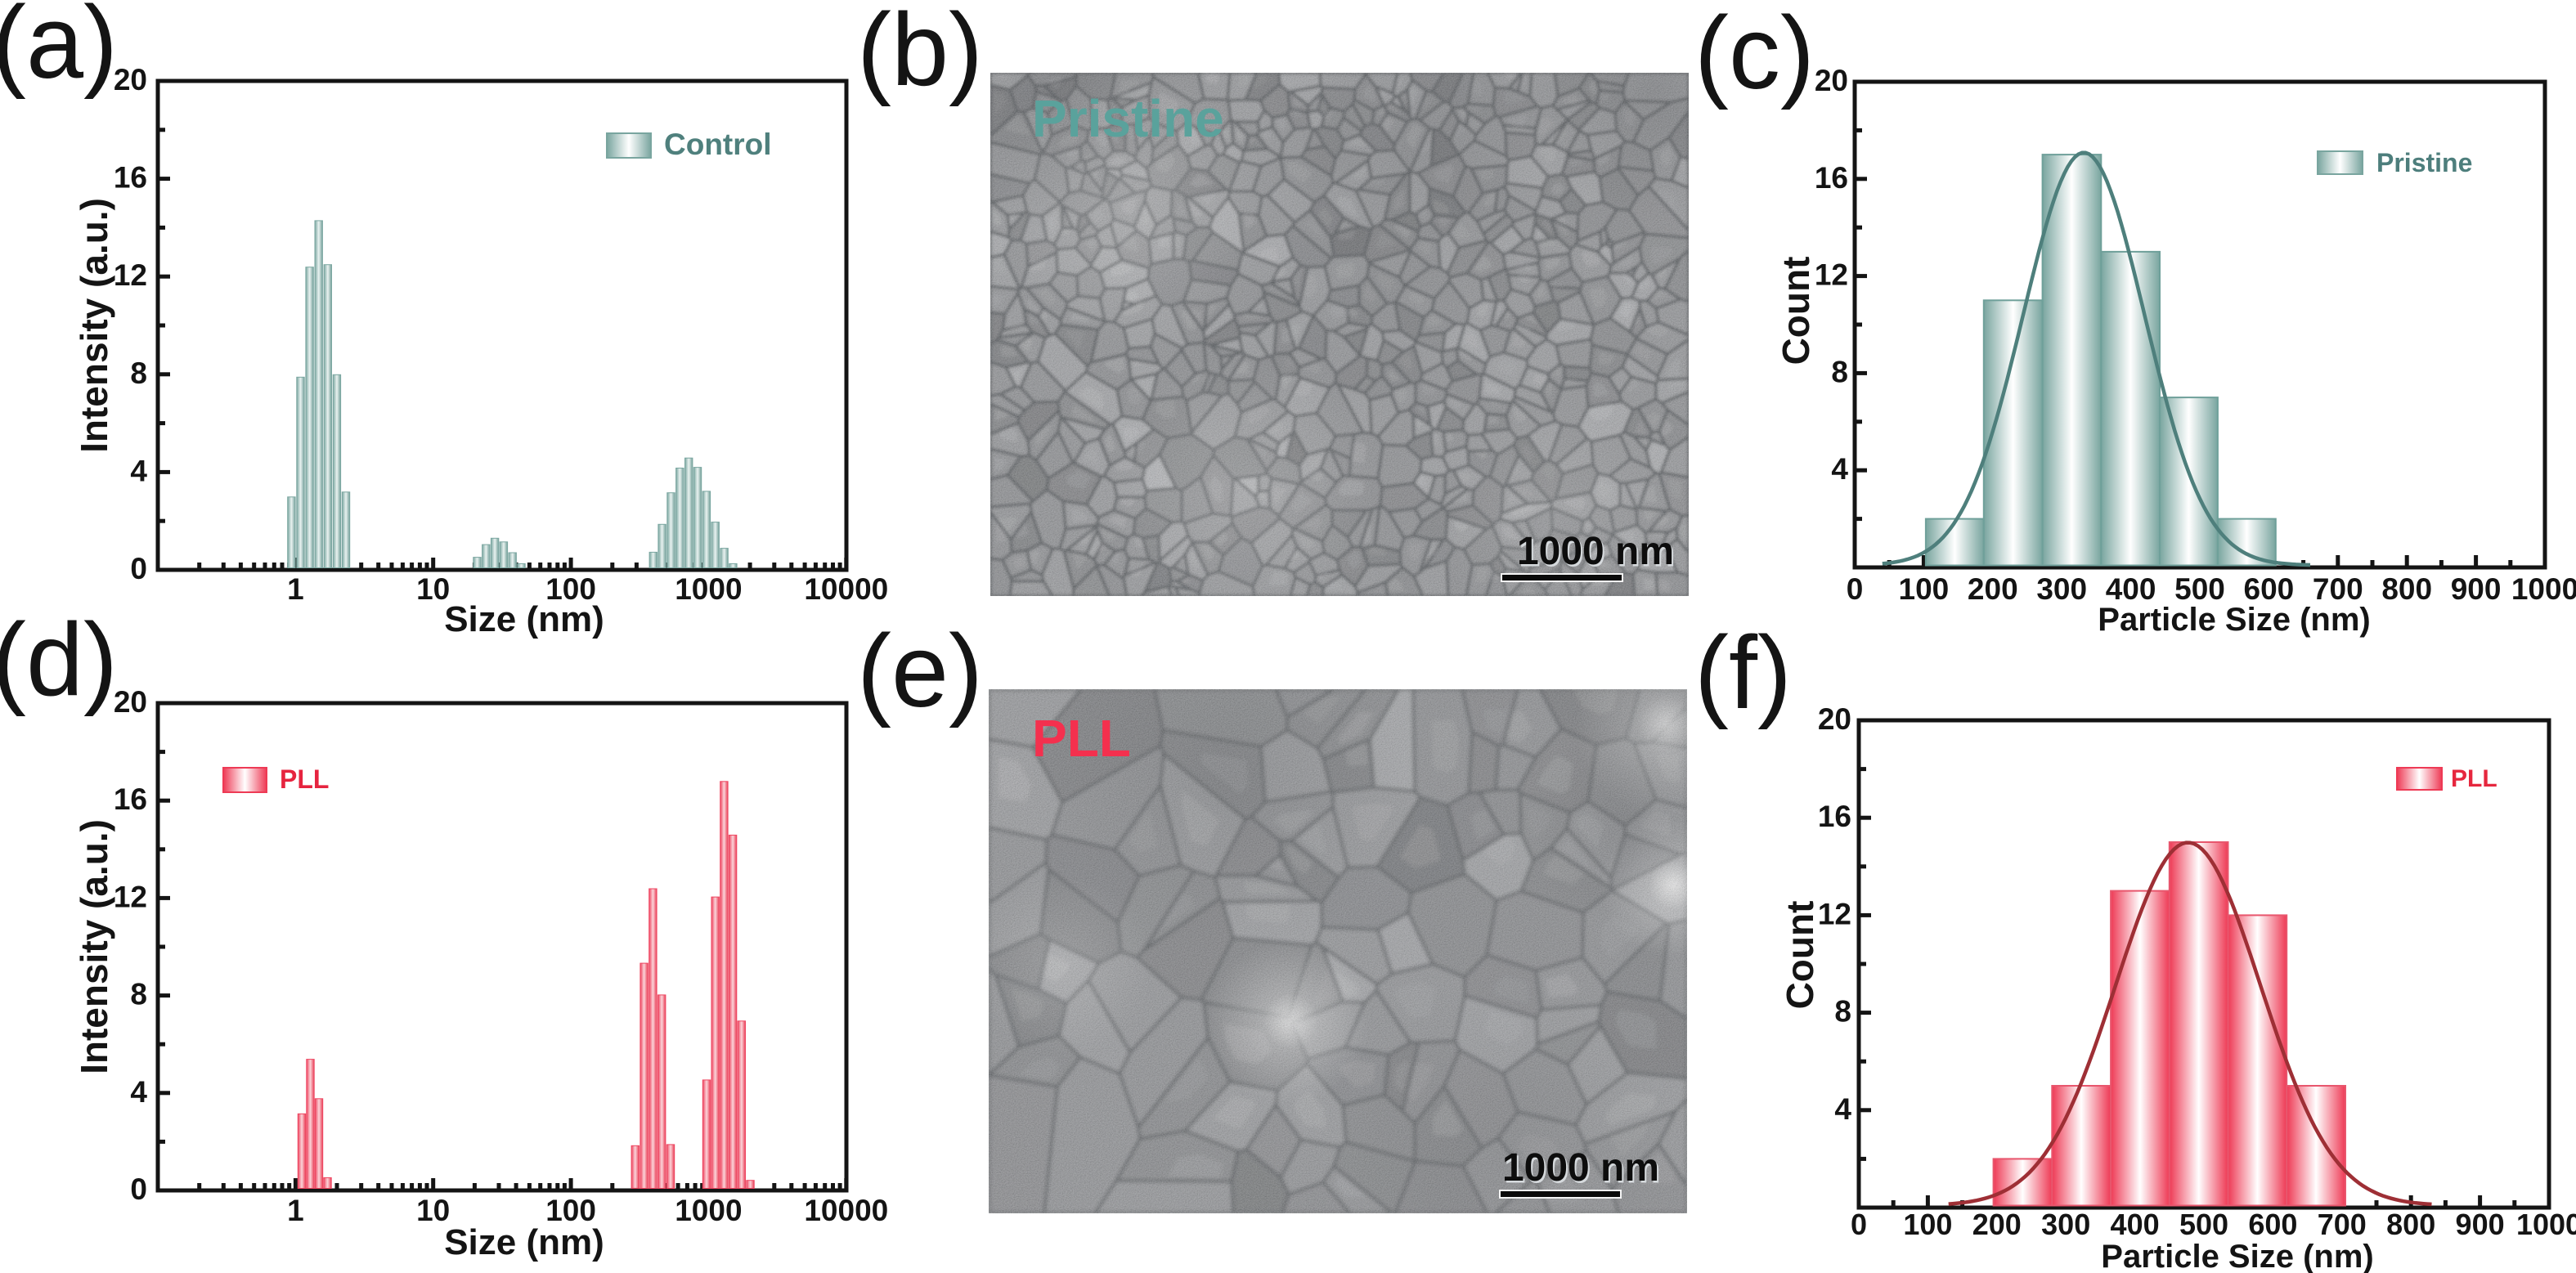 The image size is (2576, 1273). What do you see at coordinates (1743, 672) in the screenshot?
I see `svg-text: (f)` at bounding box center [1743, 672].